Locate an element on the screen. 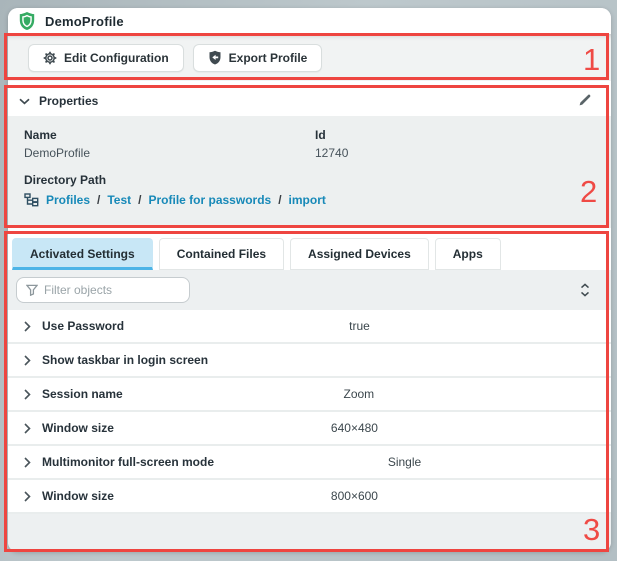 The width and height of the screenshot is (617, 561). export-profile-button: Export Profile is located at coordinates (257, 57).